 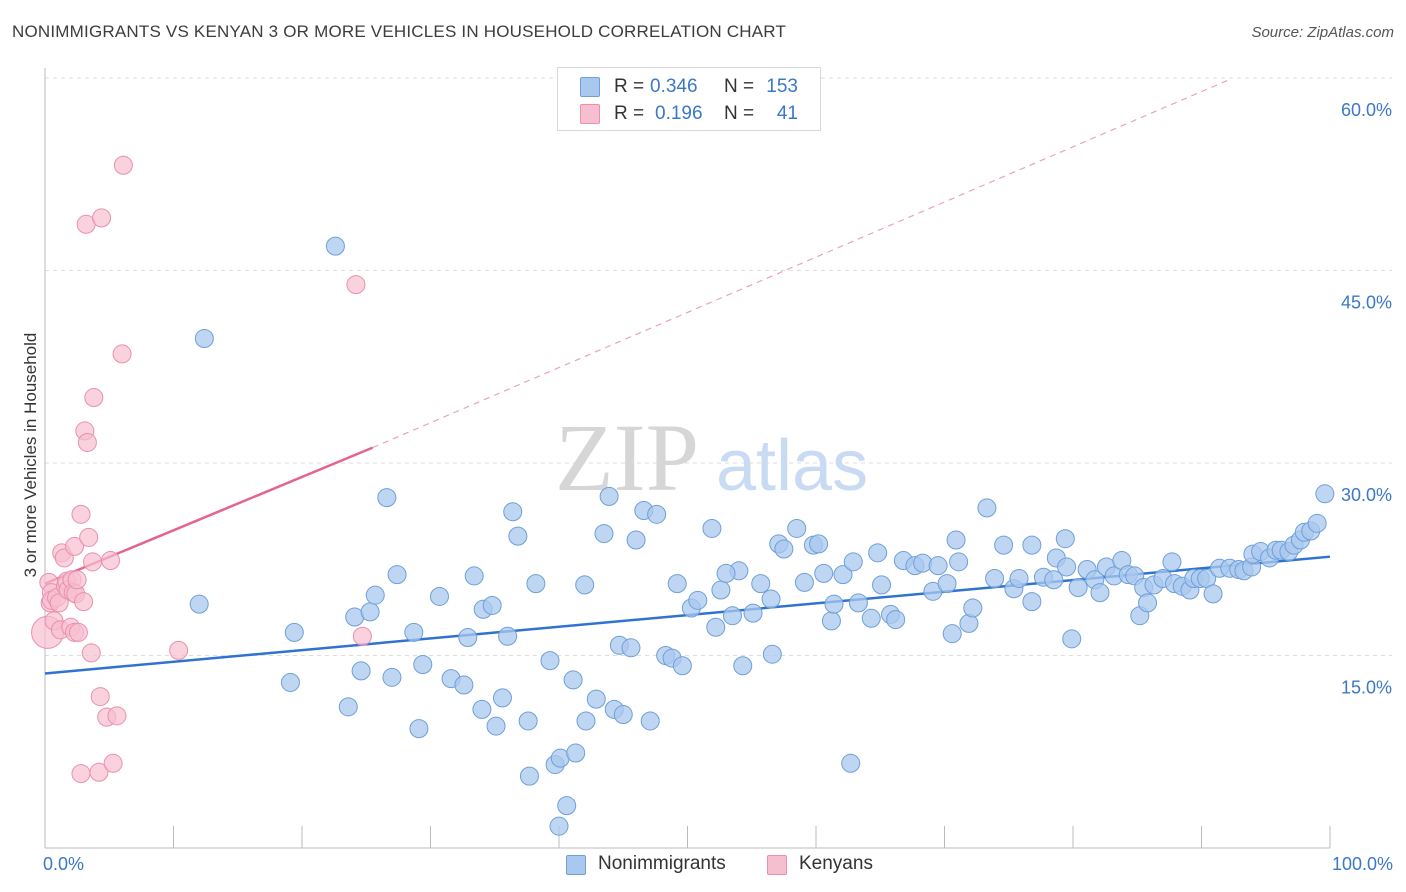 I want to click on source-label: Source: ZipAtlas.com, so click(x=1322, y=32).